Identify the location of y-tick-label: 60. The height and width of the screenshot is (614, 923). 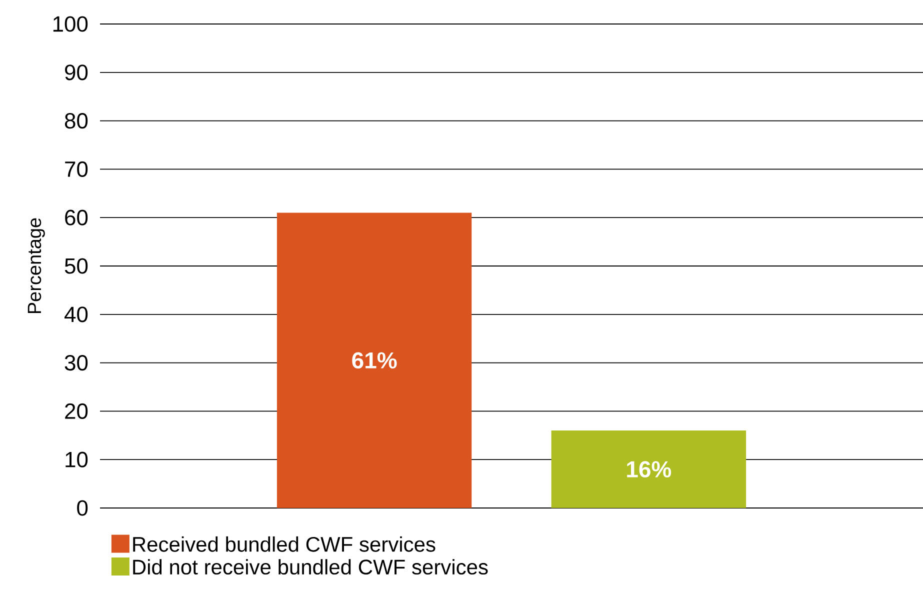
(76, 218).